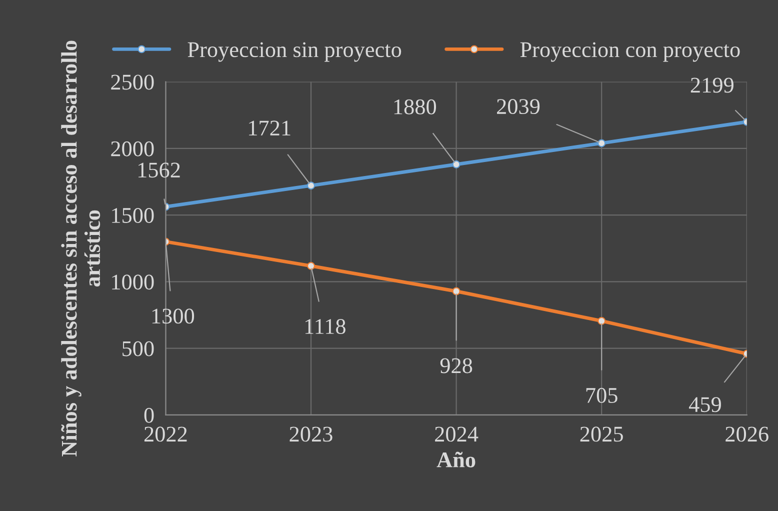 The height and width of the screenshot is (511, 778). What do you see at coordinates (601, 434) in the screenshot?
I see `x-tick-label: 2025` at bounding box center [601, 434].